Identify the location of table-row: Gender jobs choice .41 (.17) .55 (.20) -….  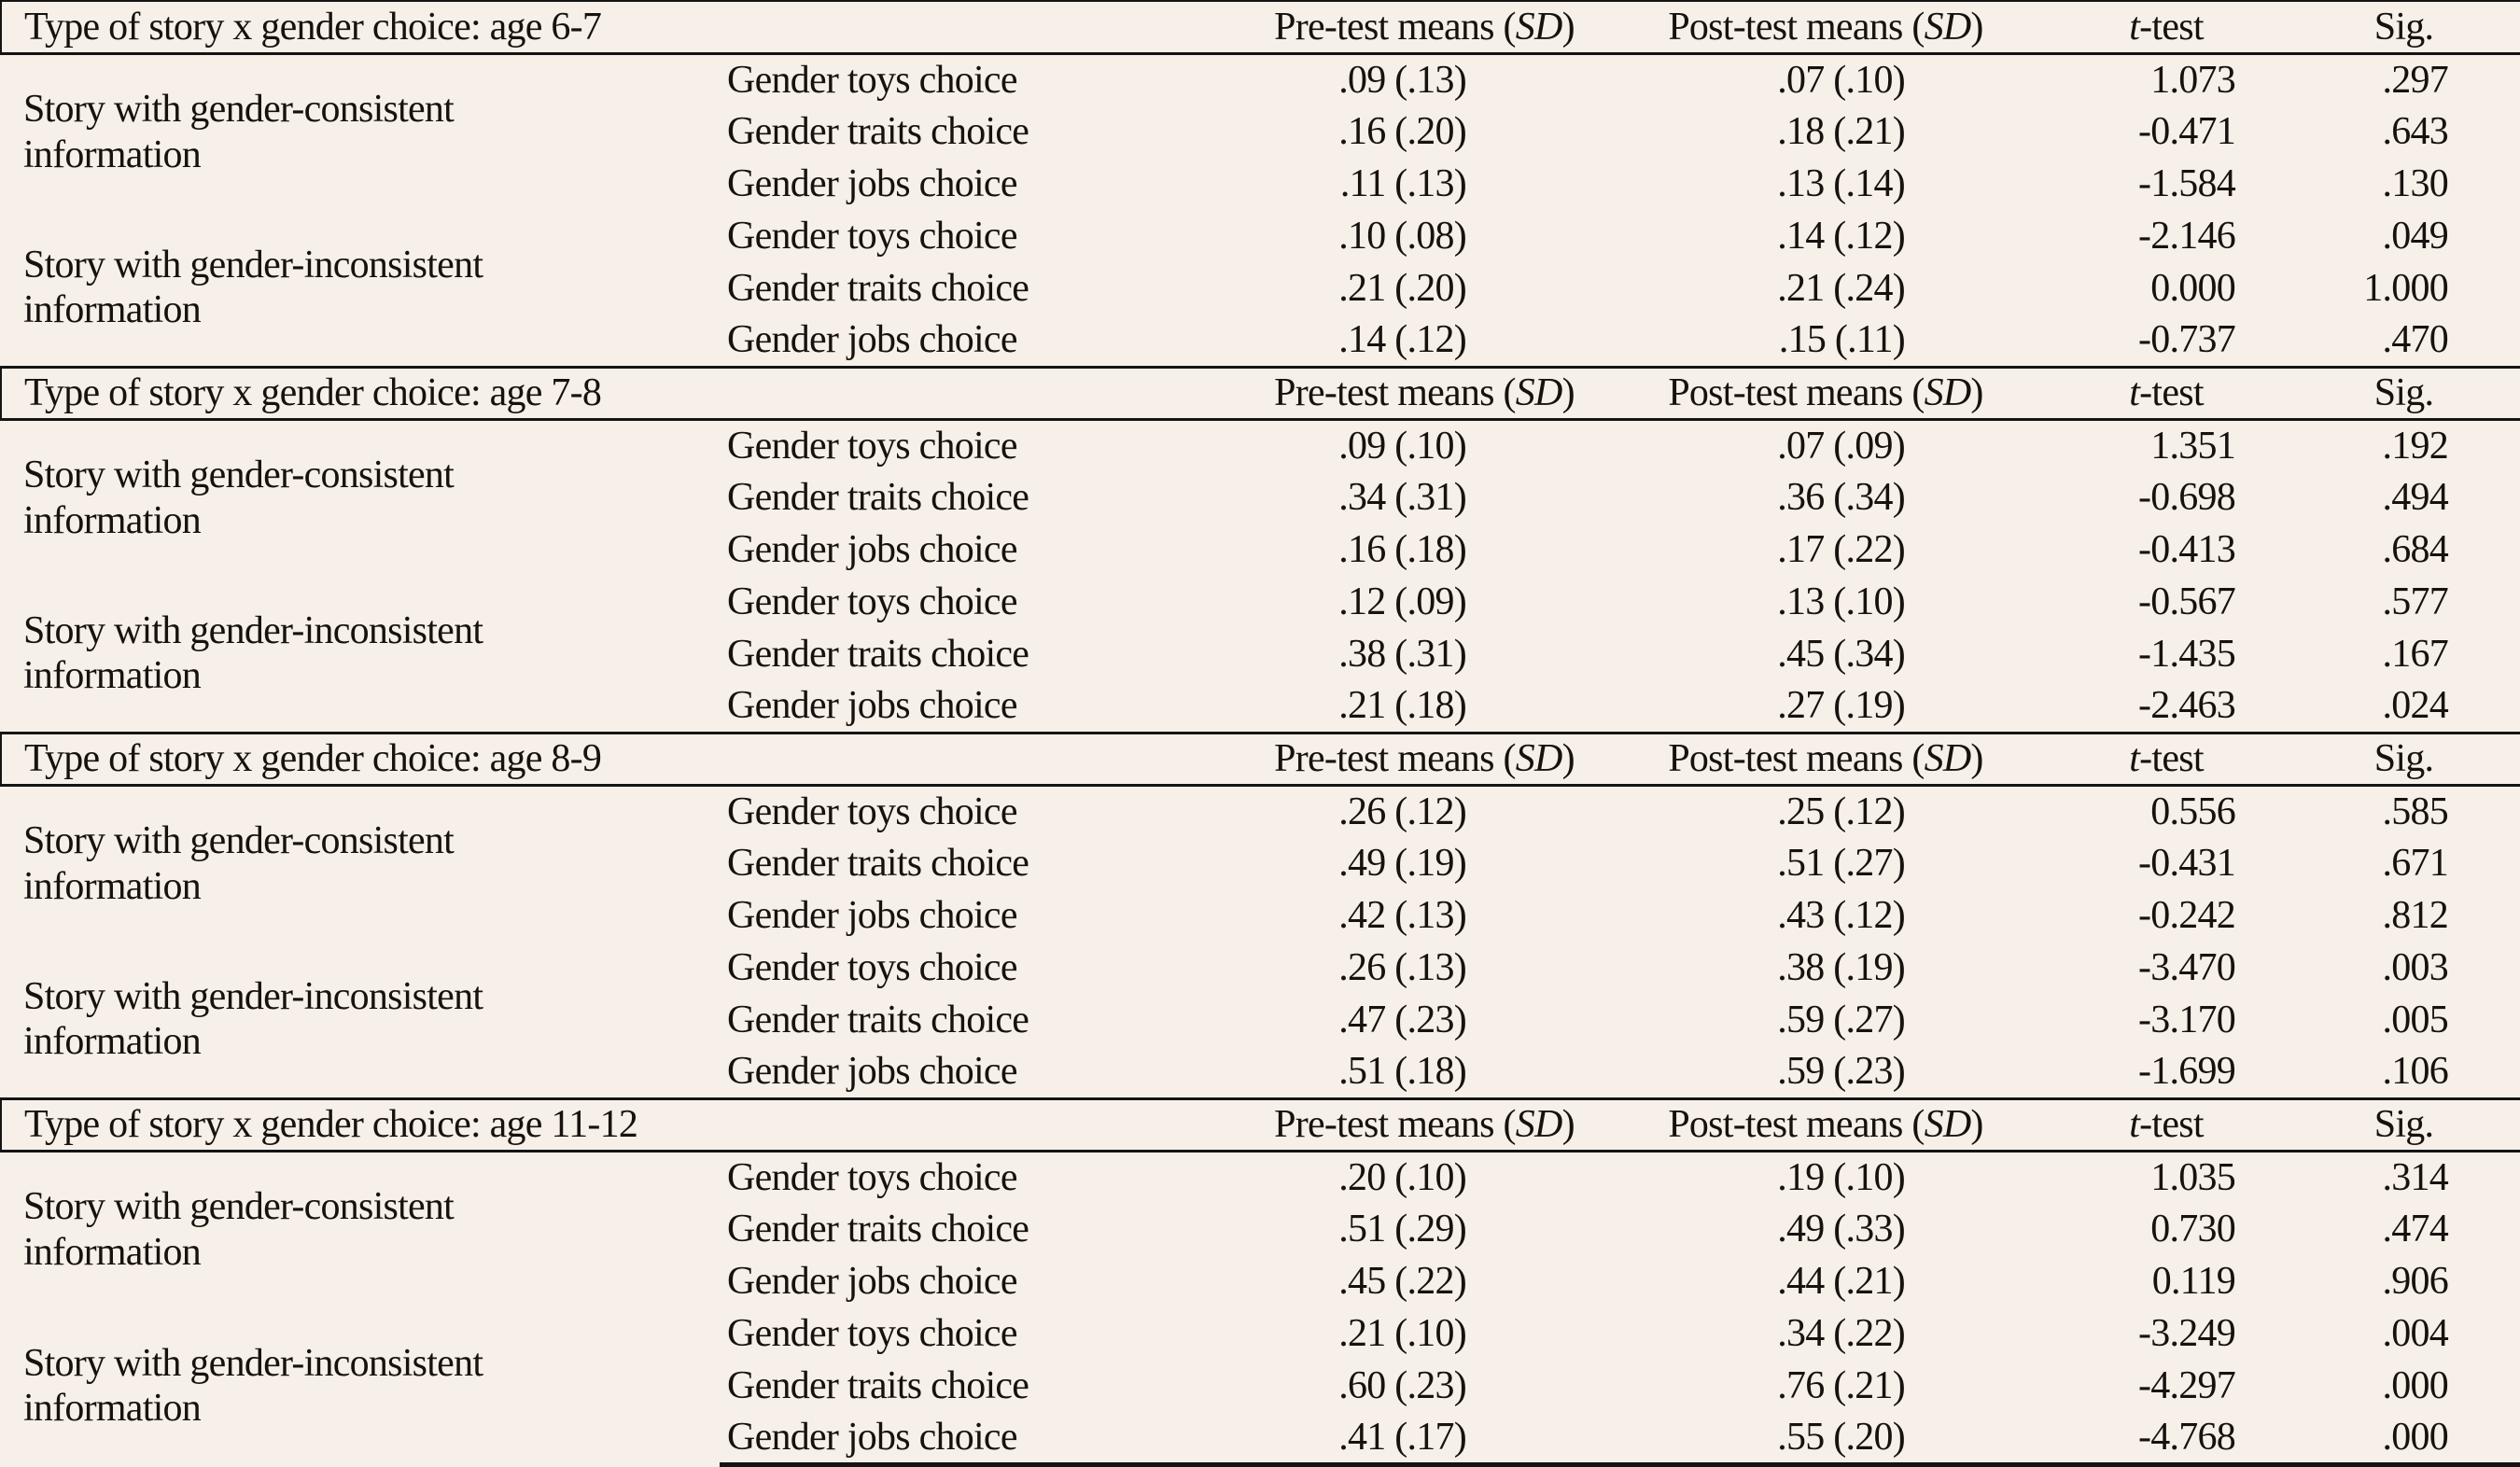
(1260, 1439).